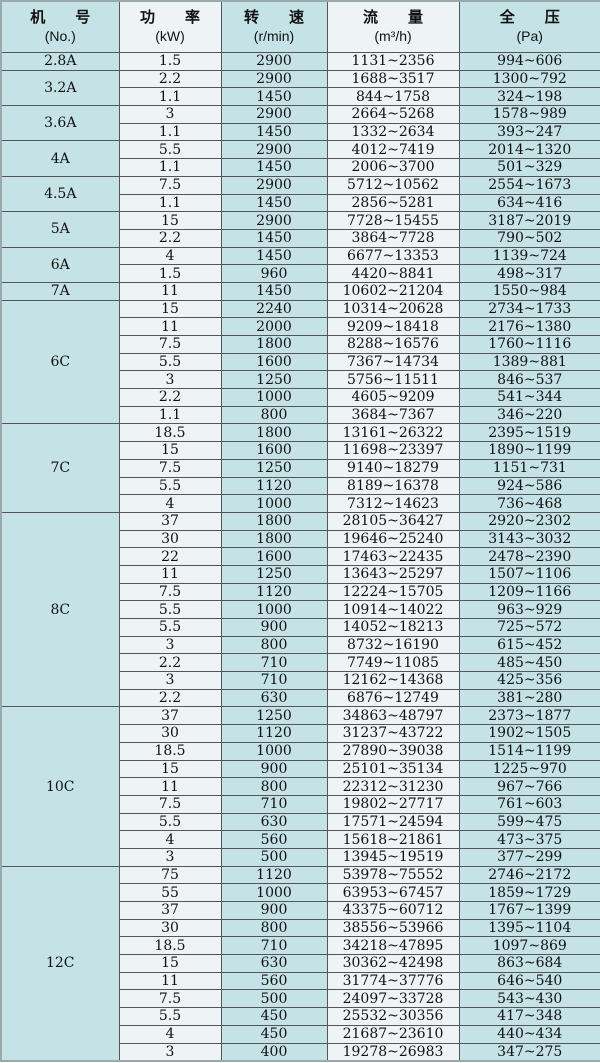 This screenshot has width=600, height=1063. I want to click on table-row: 1.1 1450 2856~5281 634~416, so click(300, 203).